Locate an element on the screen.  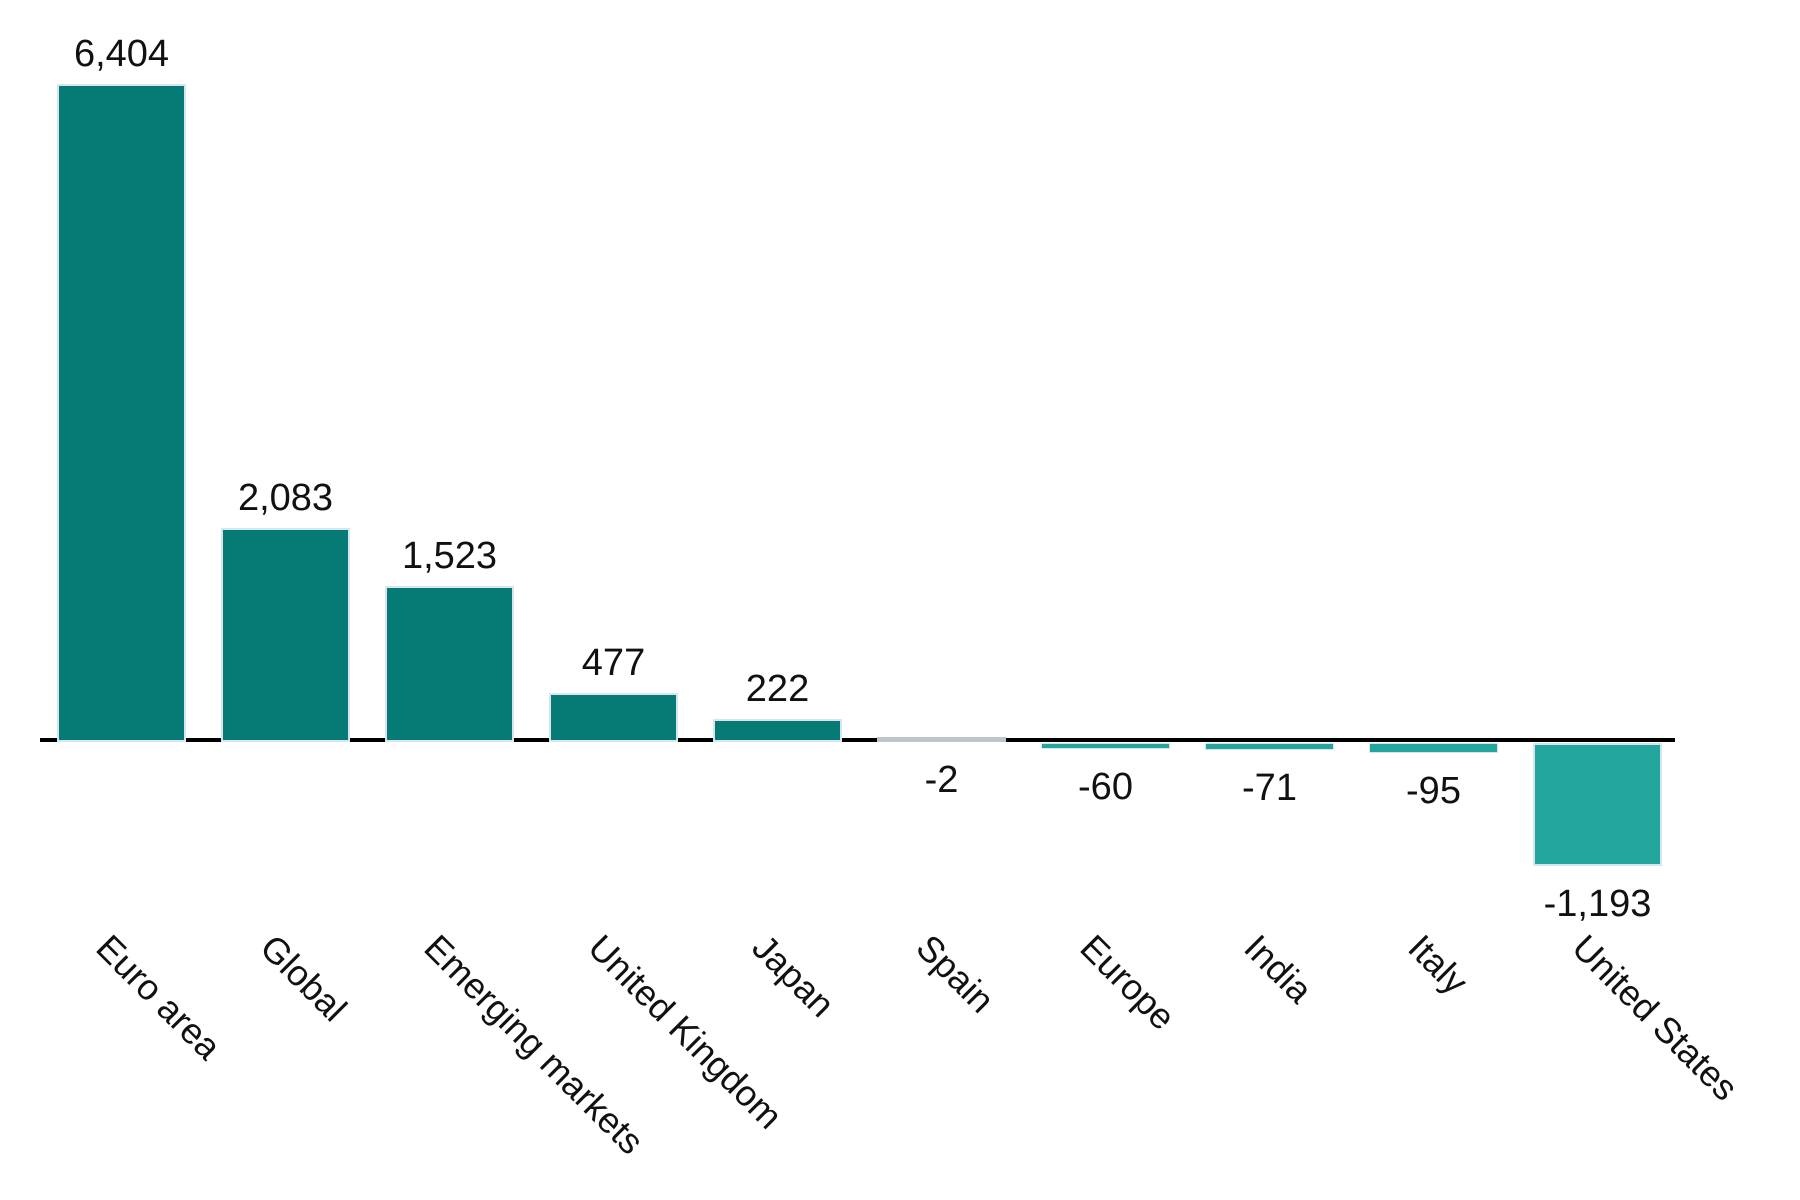
x-tick-label-euro-area: Euro area is located at coordinates (158, 997).